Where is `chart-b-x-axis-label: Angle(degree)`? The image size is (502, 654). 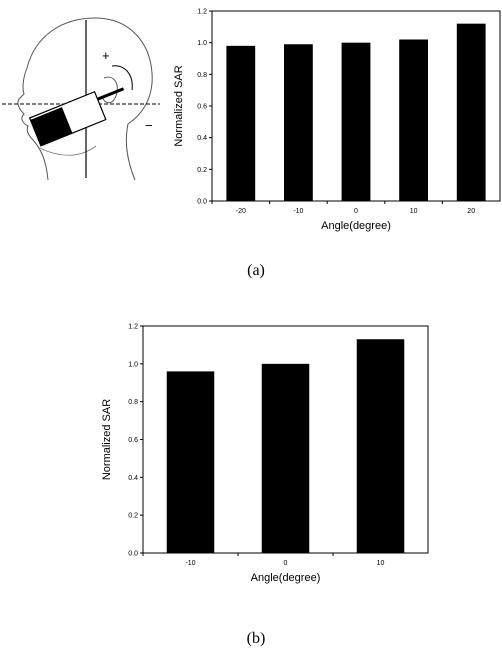 chart-b-x-axis-label: Angle(degree) is located at coordinates (286, 578).